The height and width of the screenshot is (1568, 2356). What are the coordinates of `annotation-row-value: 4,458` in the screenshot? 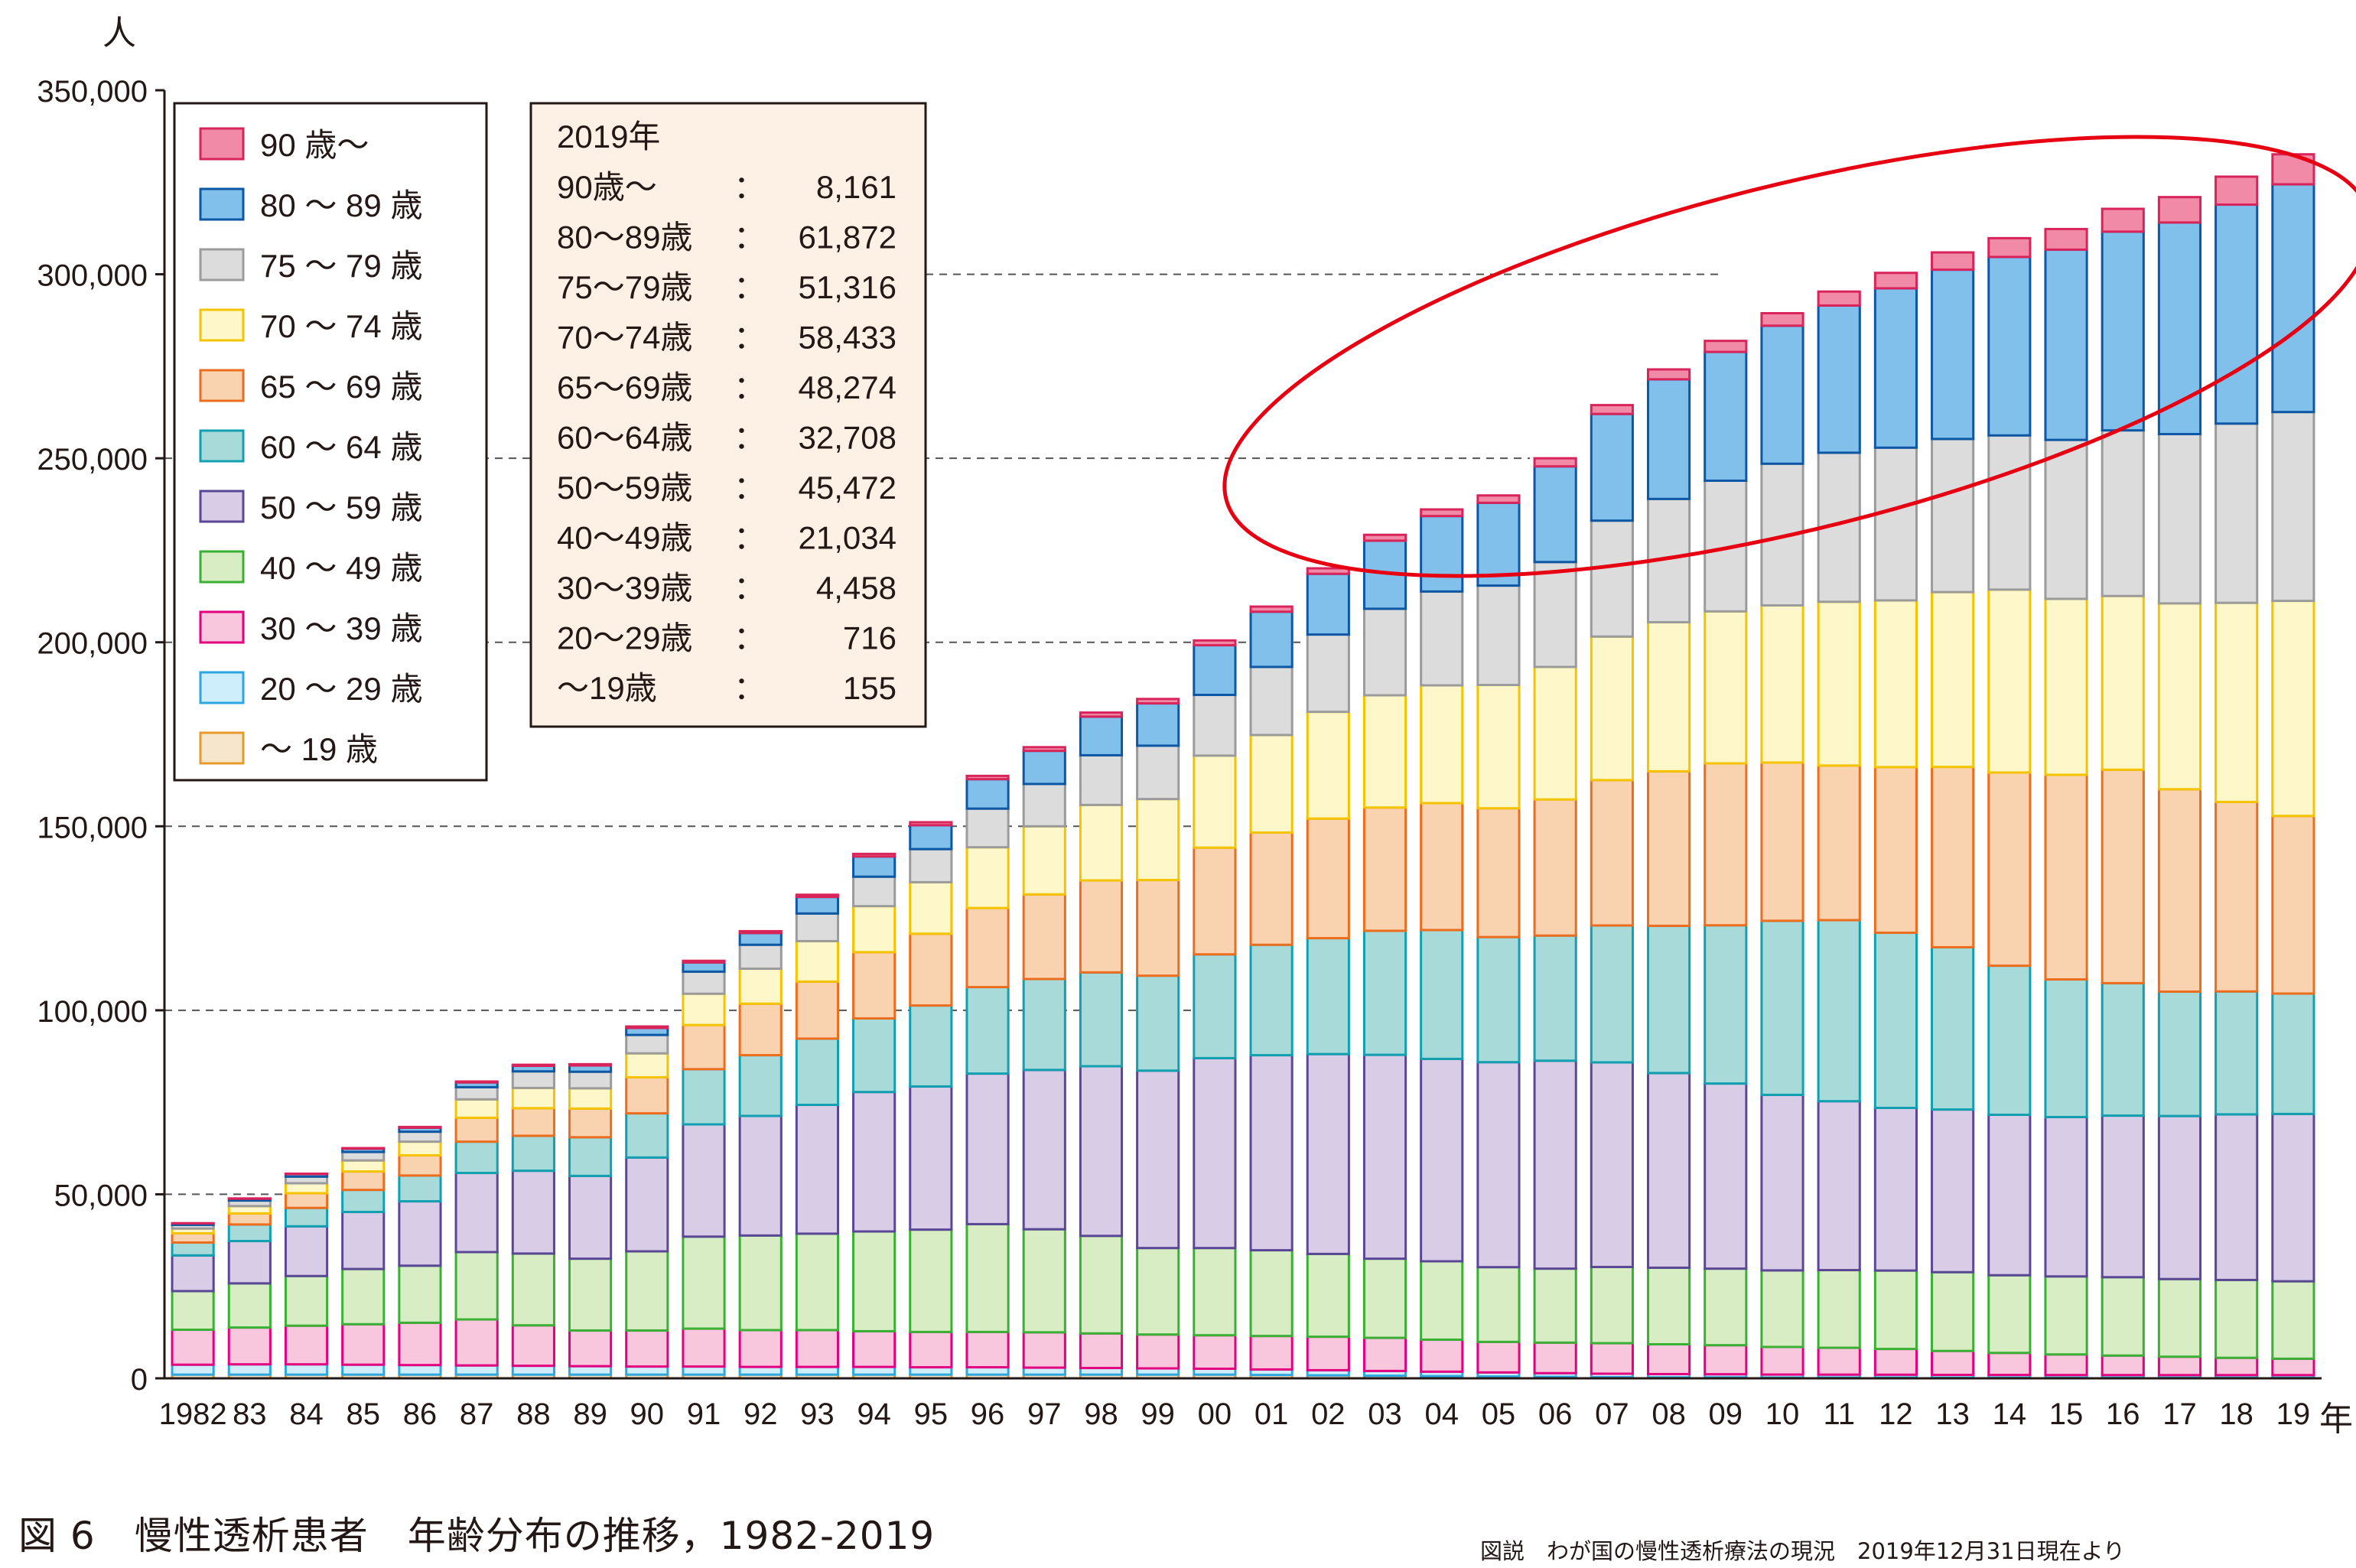 It's located at (856, 588).